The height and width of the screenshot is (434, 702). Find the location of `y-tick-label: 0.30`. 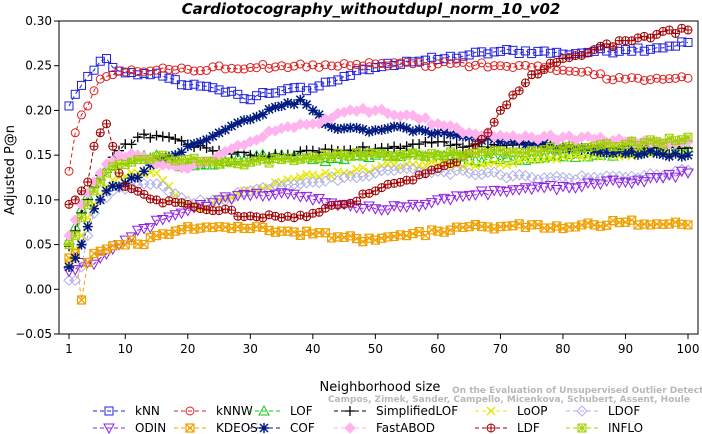

y-tick-label: 0.30 is located at coordinates (38, 21).